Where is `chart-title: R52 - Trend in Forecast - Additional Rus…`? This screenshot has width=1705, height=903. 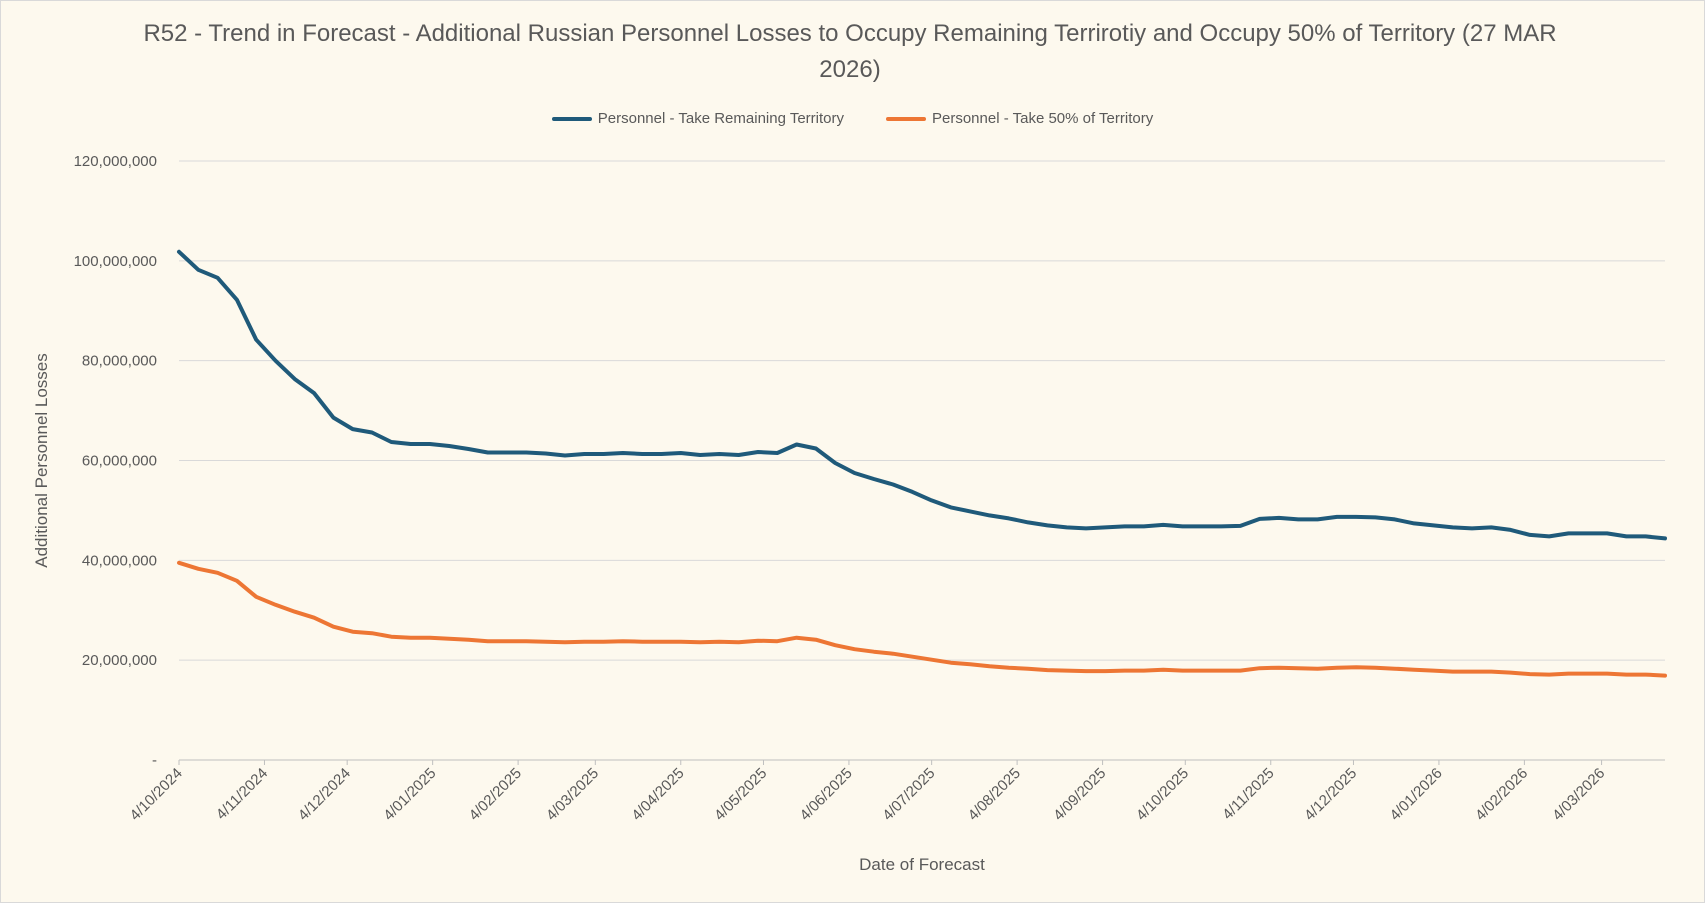
chart-title: R52 - Trend in Forecast - Additional Rus… is located at coordinates (850, 51).